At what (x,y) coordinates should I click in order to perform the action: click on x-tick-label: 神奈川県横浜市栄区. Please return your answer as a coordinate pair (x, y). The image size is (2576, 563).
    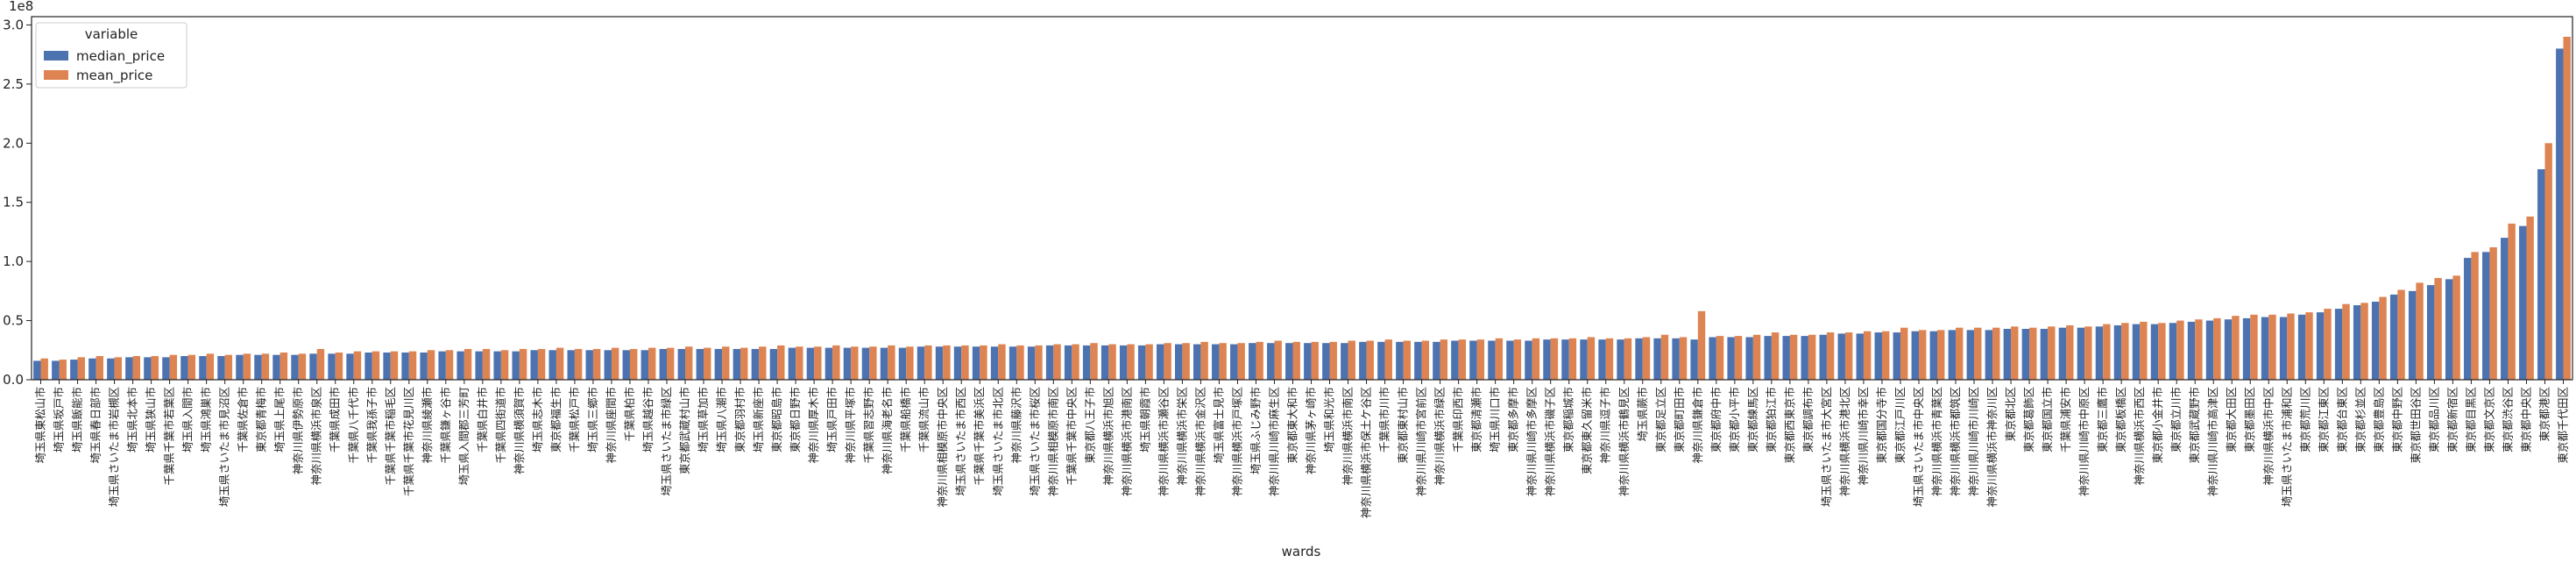
    Looking at the image, I should click on (1181, 437).